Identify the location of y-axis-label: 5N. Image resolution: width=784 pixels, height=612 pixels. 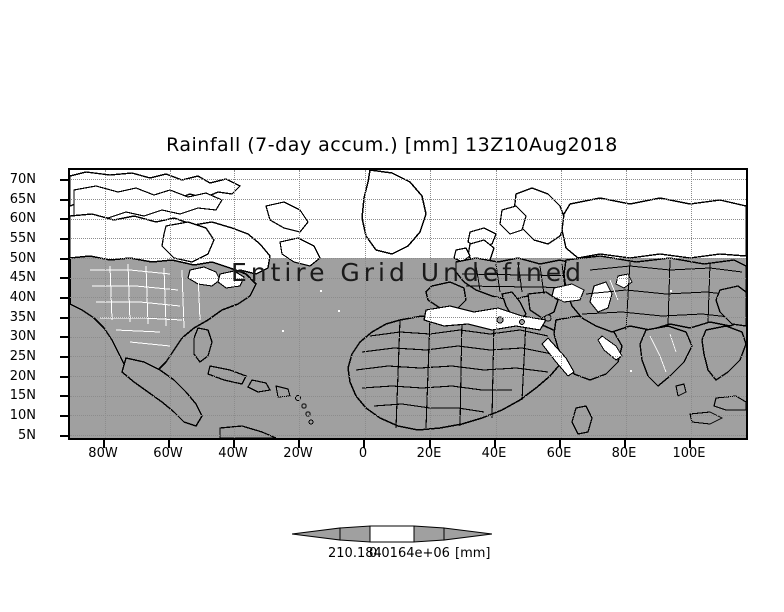
(27, 435).